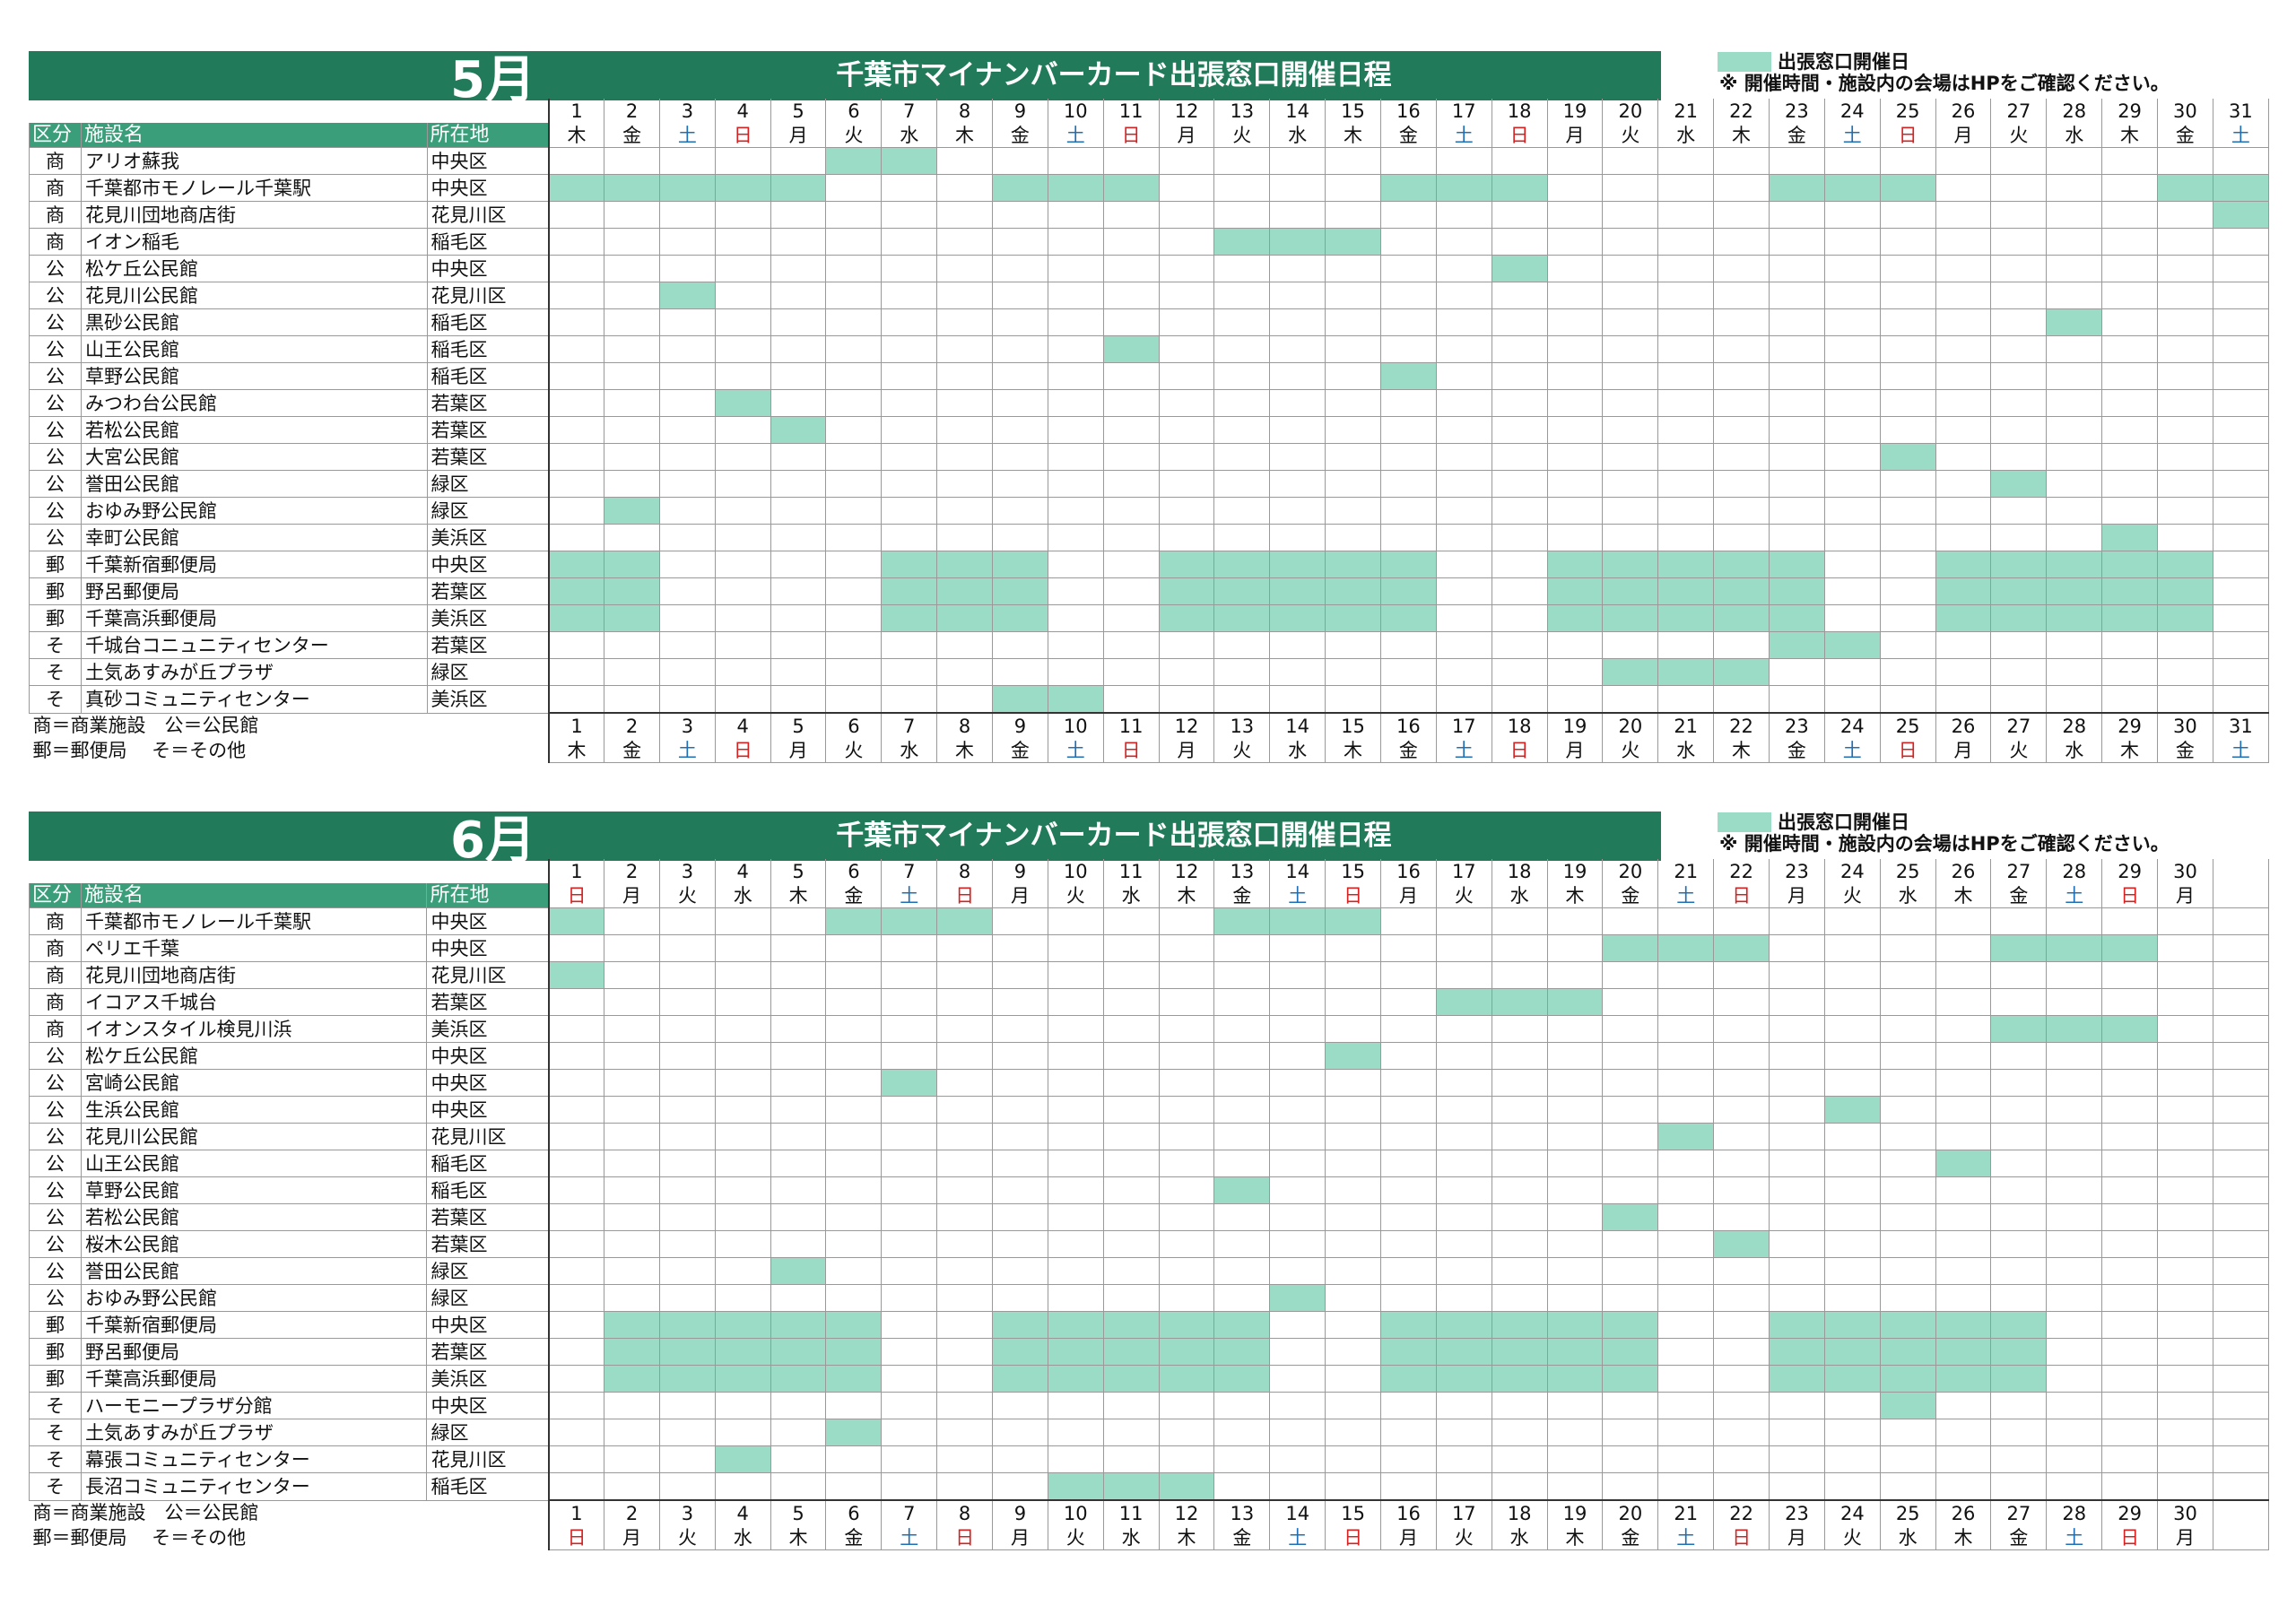 This screenshot has height=1623, width=2296. What do you see at coordinates (488, 215) in the screenshot?
I see `ward-cell: 花見川区` at bounding box center [488, 215].